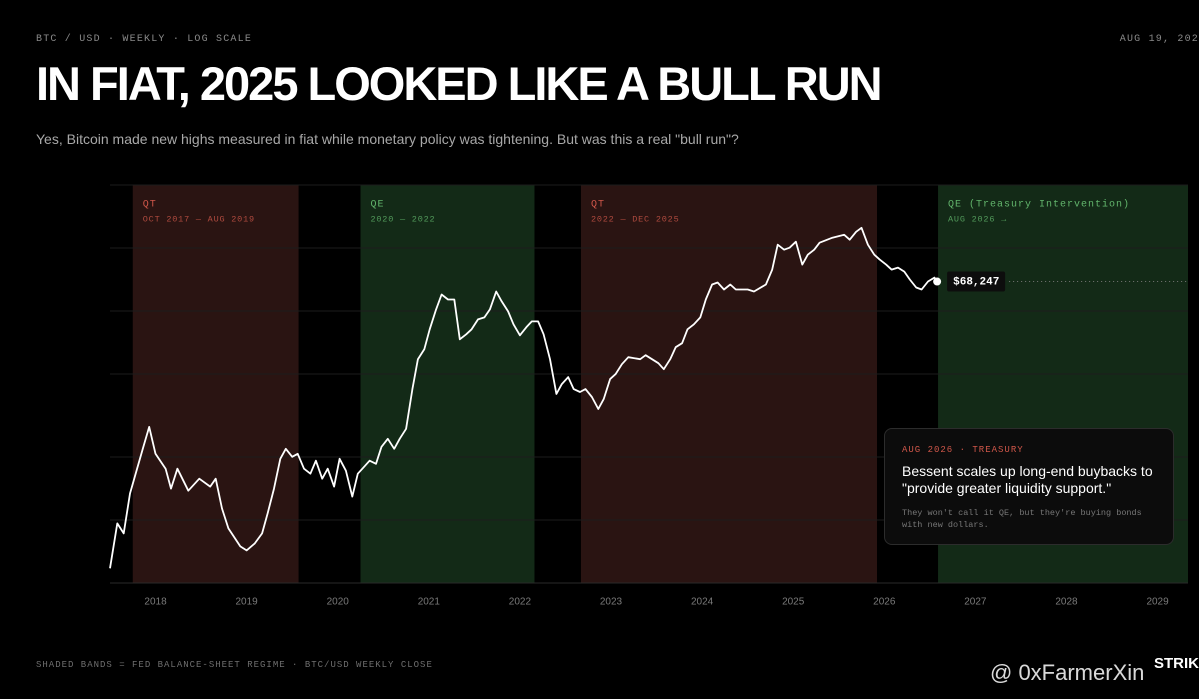 This screenshot has height=699, width=1199. I want to click on band-period: 2020 — 2022, so click(403, 219).